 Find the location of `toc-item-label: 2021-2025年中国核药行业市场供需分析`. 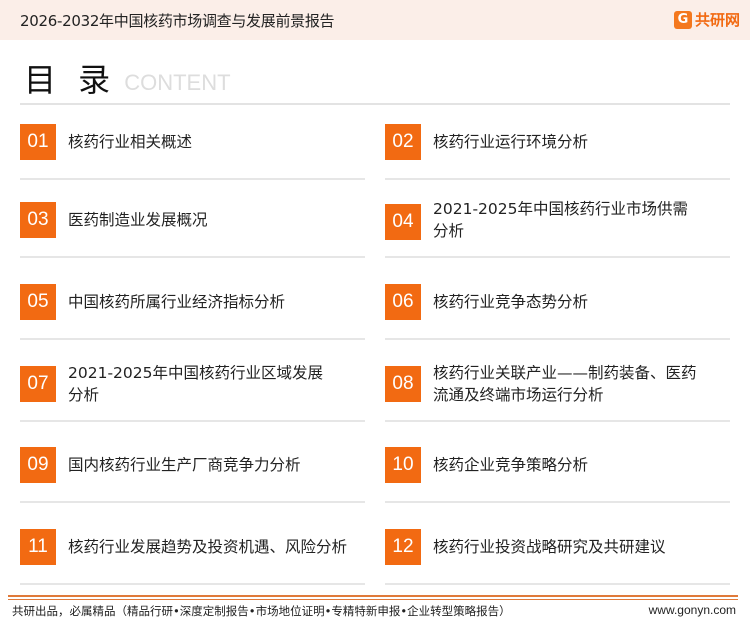

toc-item-label: 2021-2025年中国核药行业市场供需分析 is located at coordinates (560, 220).